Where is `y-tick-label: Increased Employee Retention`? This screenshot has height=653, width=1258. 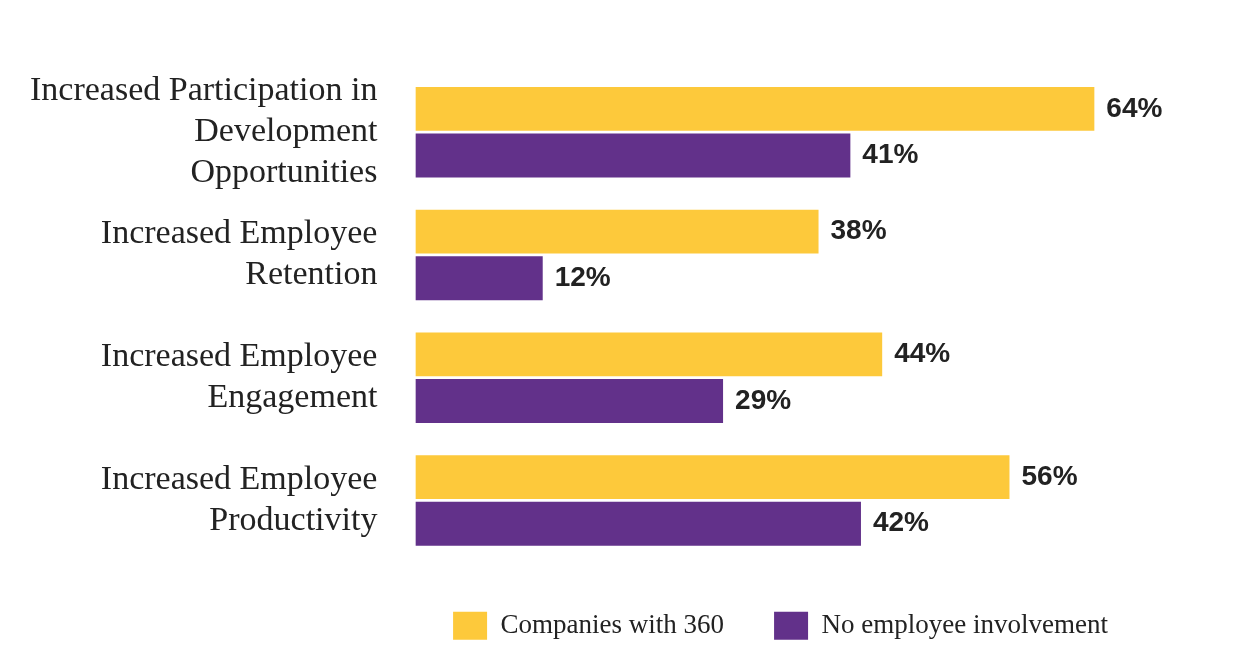 y-tick-label: Increased Employee Retention is located at coordinates (239, 252).